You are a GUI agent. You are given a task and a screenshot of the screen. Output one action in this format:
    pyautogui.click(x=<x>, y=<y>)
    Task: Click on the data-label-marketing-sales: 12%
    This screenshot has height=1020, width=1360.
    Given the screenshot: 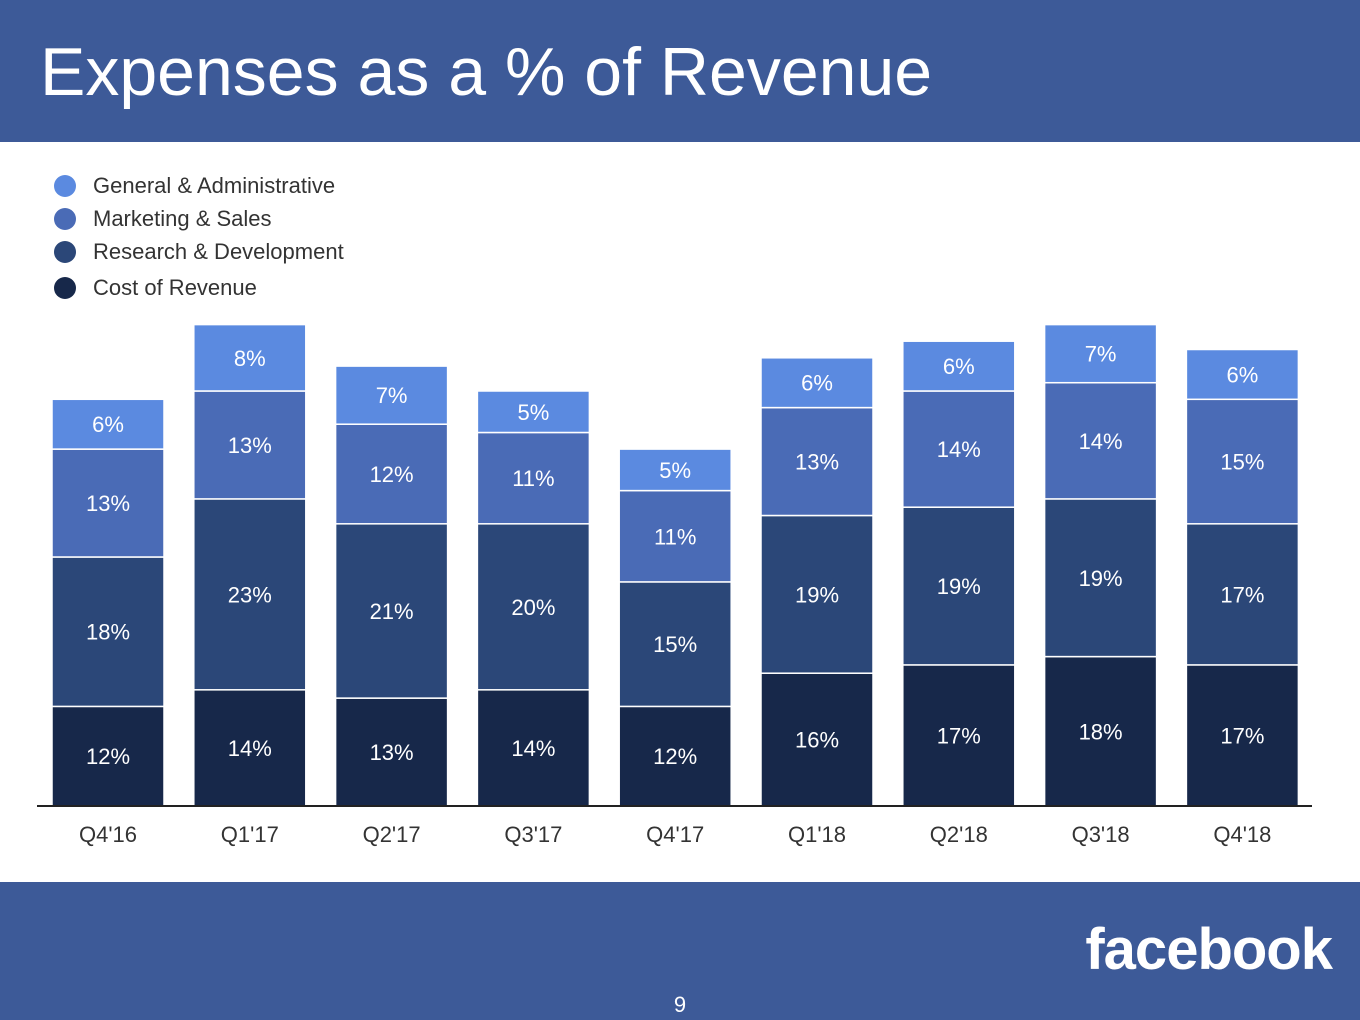 What is the action you would take?
    pyautogui.click(x=392, y=474)
    